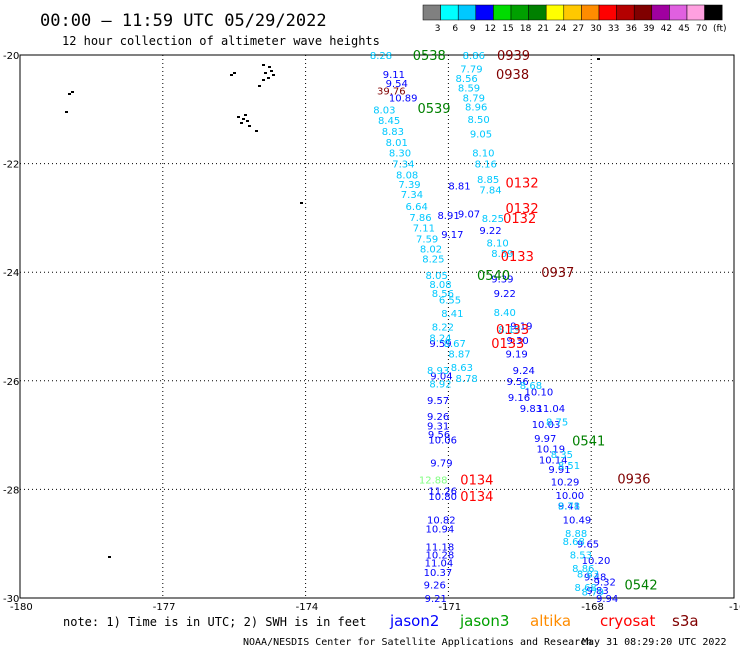  I want to click on swh-value: 8.92, so click(440, 385).